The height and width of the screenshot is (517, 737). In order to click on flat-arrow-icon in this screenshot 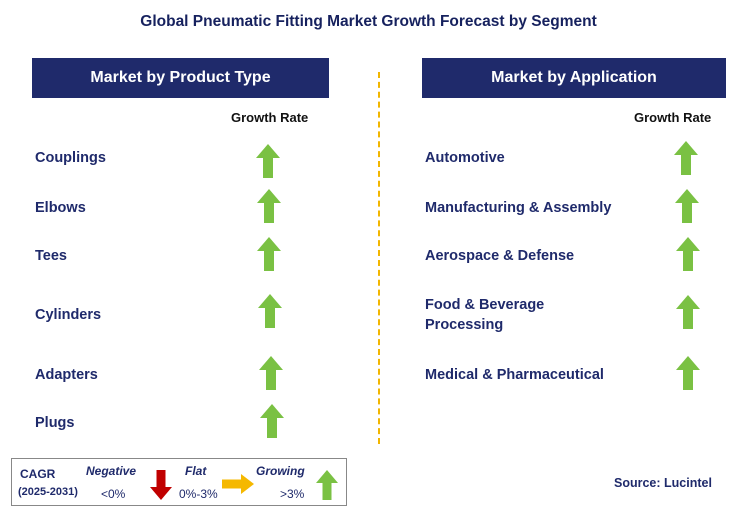, I will do `click(238, 484)`.